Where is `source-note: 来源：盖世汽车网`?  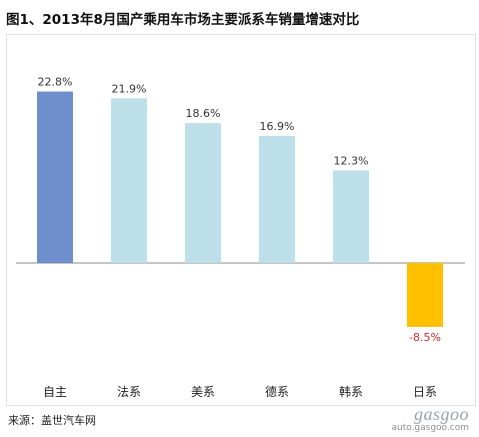
source-note: 来源：盖世汽车网 is located at coordinates (52, 420).